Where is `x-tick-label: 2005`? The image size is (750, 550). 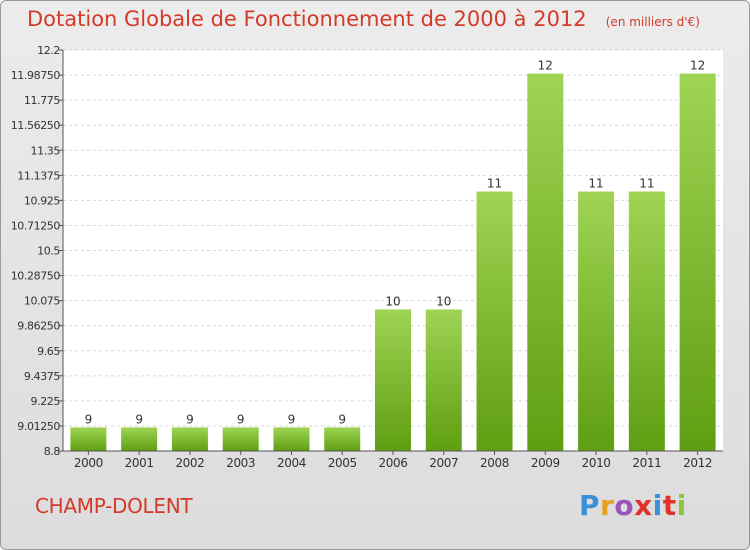 x-tick-label: 2005 is located at coordinates (342, 463).